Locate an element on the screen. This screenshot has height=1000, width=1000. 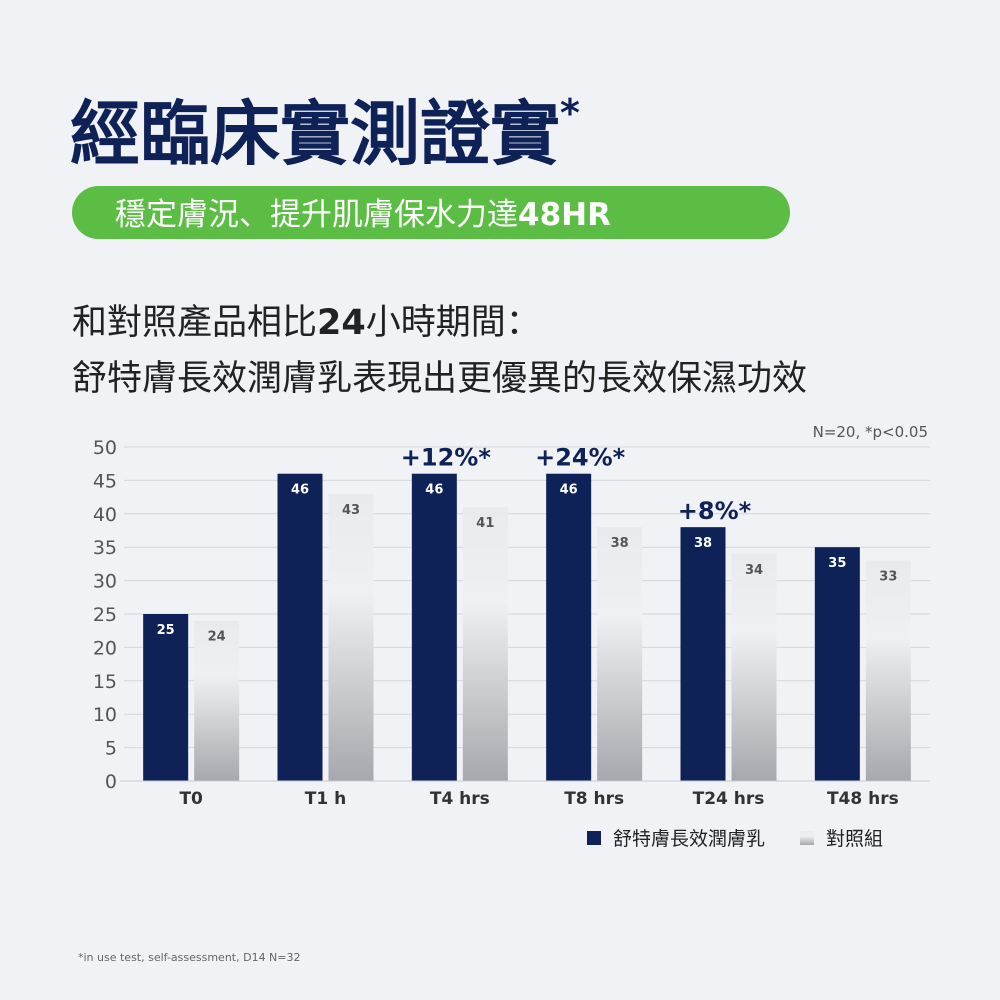
y-tick-label: 40 is located at coordinates (105, 515).